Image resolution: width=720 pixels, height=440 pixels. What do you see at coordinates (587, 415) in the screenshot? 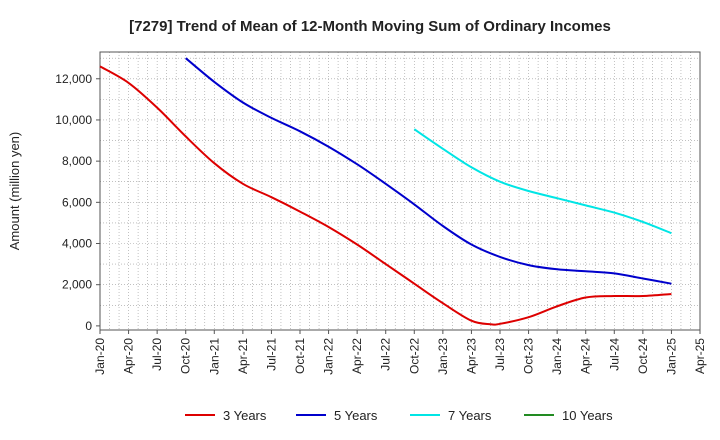
I see `legend-label-10-years: 10 Years` at bounding box center [587, 415].